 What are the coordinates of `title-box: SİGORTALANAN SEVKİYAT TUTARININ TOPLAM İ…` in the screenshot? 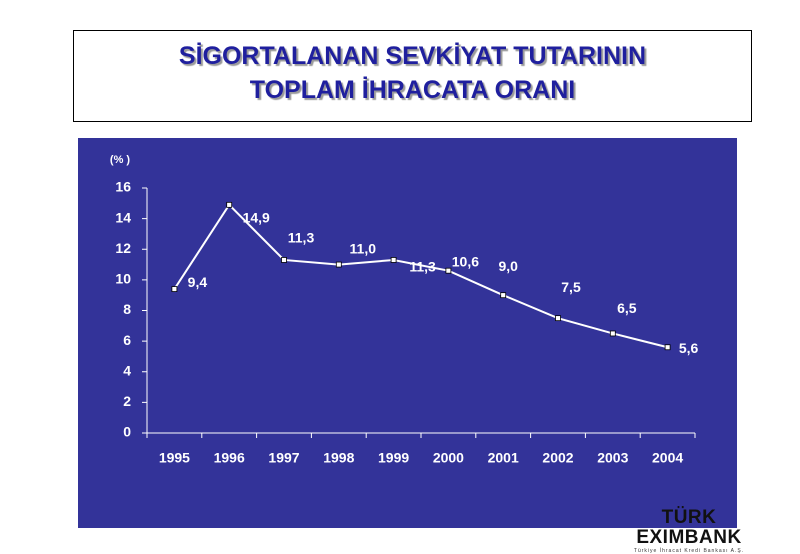 It's located at (412, 76).